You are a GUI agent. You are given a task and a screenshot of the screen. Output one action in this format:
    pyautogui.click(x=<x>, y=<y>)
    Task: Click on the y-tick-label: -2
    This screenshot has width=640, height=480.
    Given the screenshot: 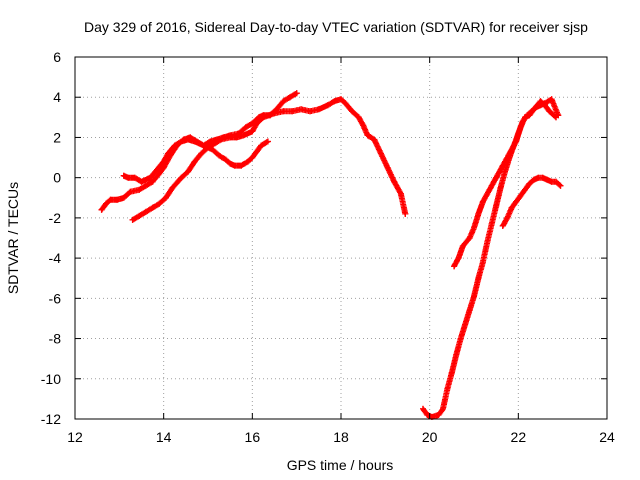 What is the action you would take?
    pyautogui.click(x=55, y=218)
    